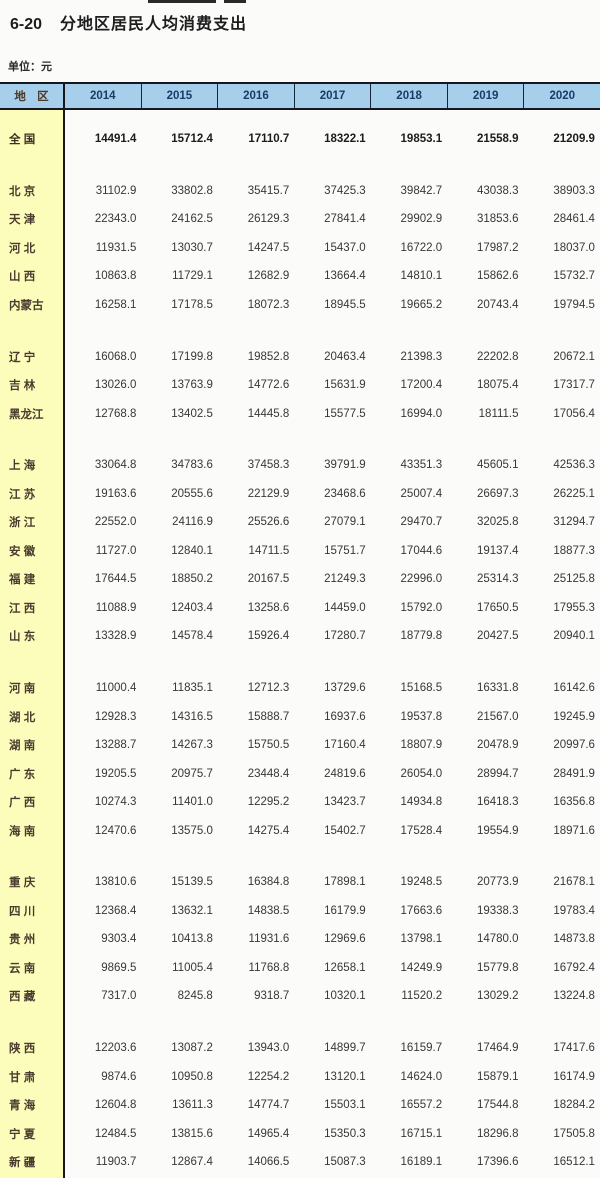  I want to click on value-cell: 20743.4, so click(497, 305).